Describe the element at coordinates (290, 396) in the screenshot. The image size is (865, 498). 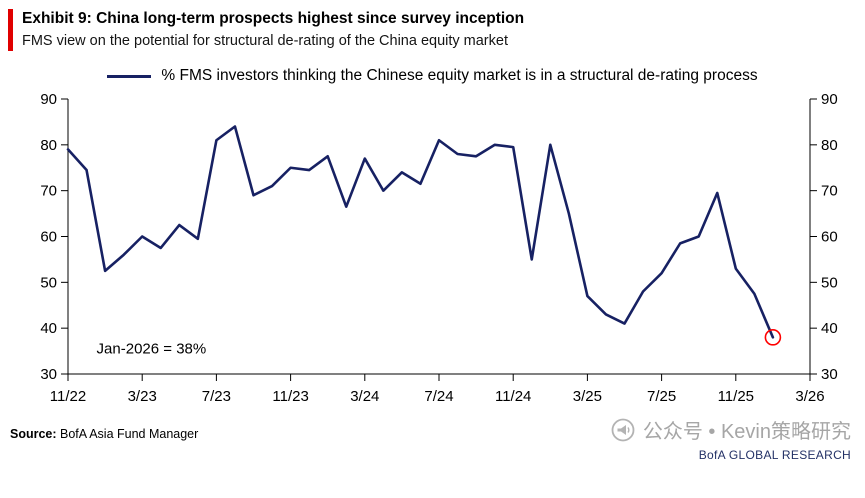
I see `svg-text: 11/23` at that location.